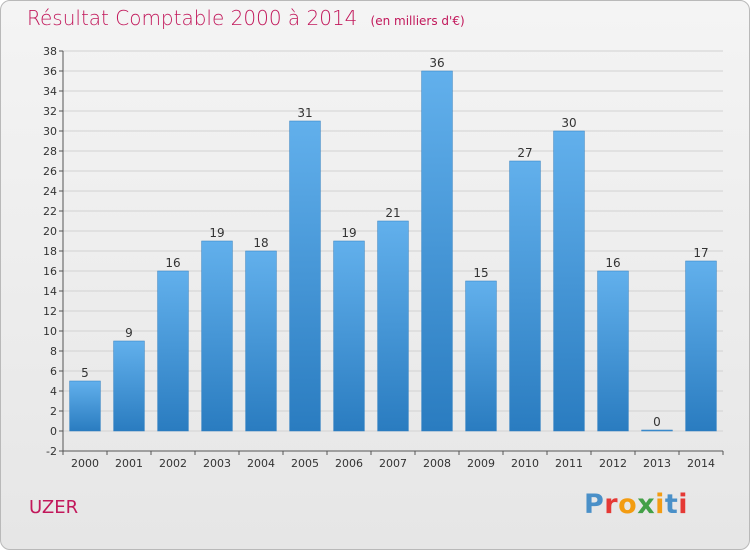  Describe the element at coordinates (50, 291) in the screenshot. I see `y-tick-label: 14` at that location.